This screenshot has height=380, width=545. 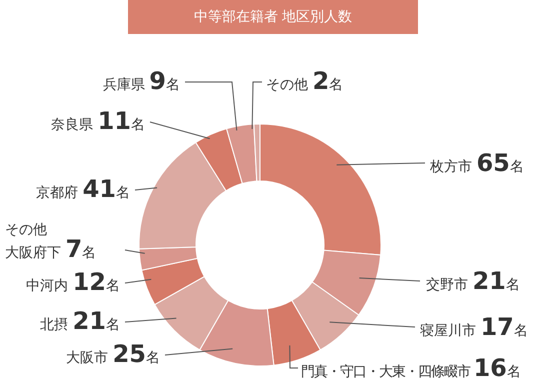 What do you see at coordinates (59, 193) in the screenshot?
I see `slice-label: 京都府` at bounding box center [59, 193].